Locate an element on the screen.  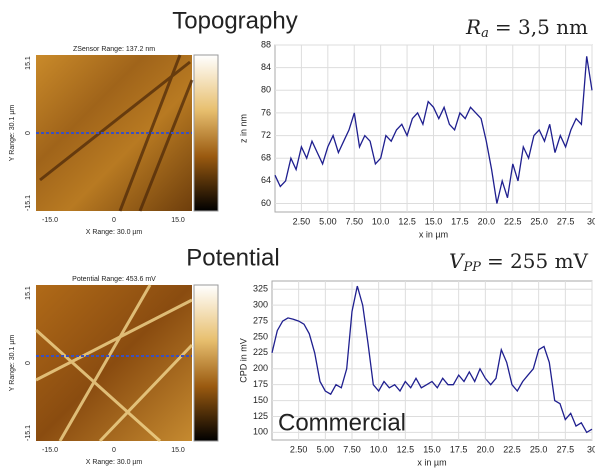
y-tick-label: 88 is located at coordinates (266, 44).